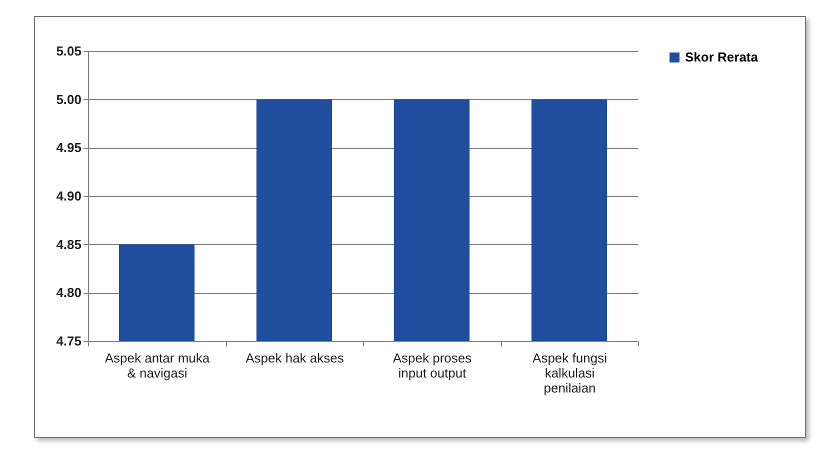 The image size is (834, 450). I want to click on y-tick-label: 5.00, so click(69, 99).